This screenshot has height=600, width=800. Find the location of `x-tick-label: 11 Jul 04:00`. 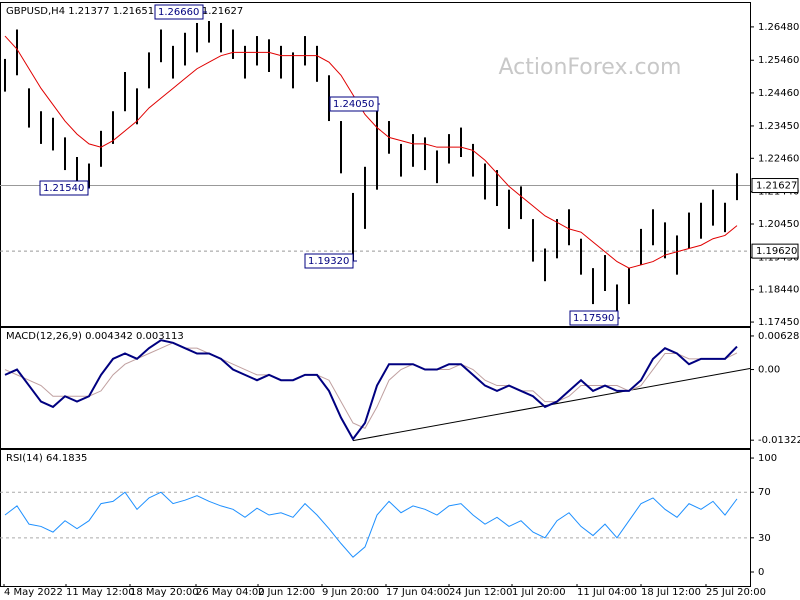

x-tick-label: 11 Jul 04:00 is located at coordinates (607, 592).